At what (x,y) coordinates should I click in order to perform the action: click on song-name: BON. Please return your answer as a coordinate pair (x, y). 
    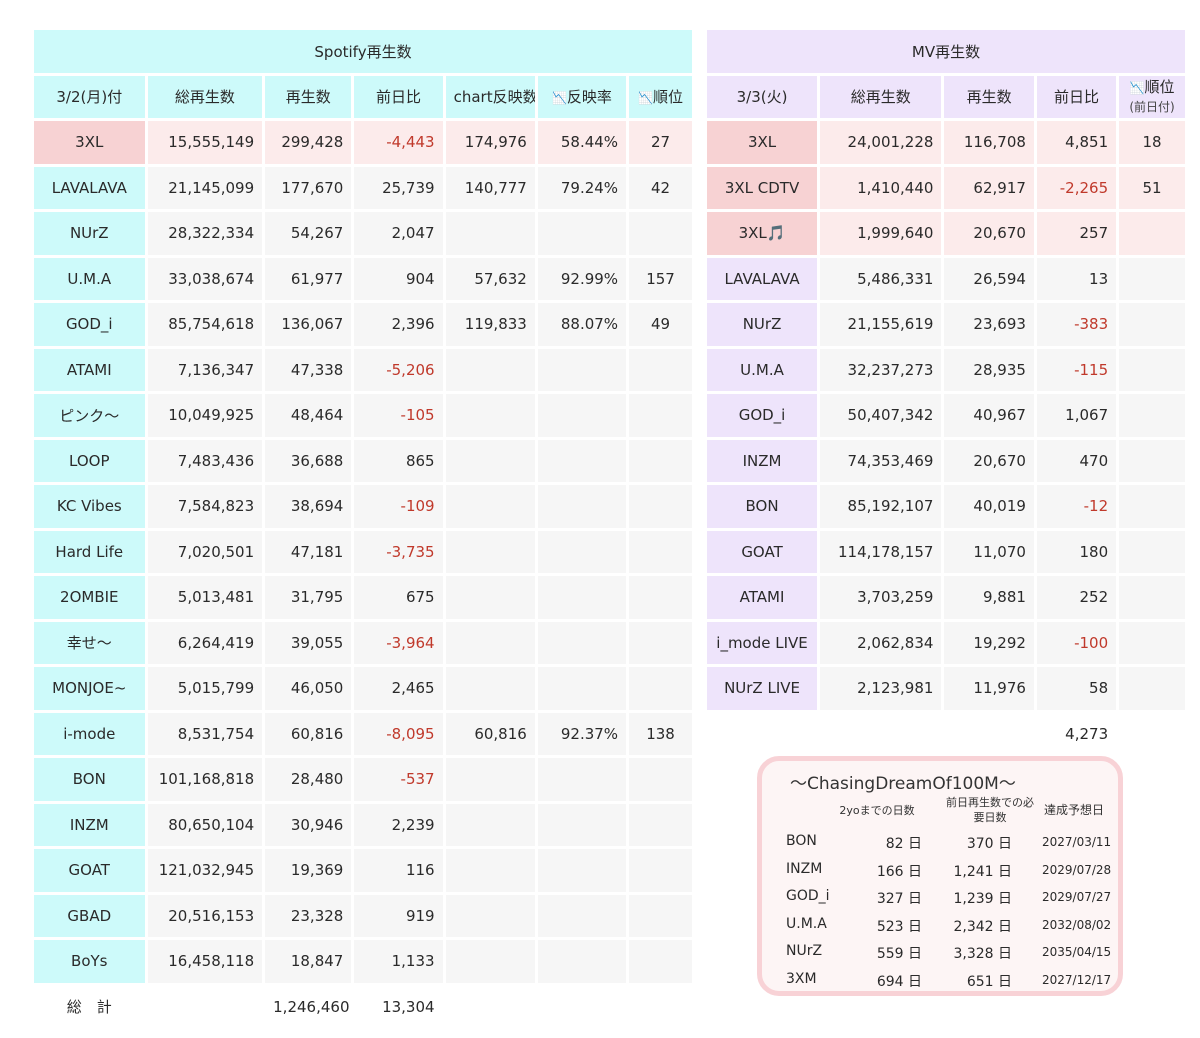
    Looking at the image, I should click on (89, 779).